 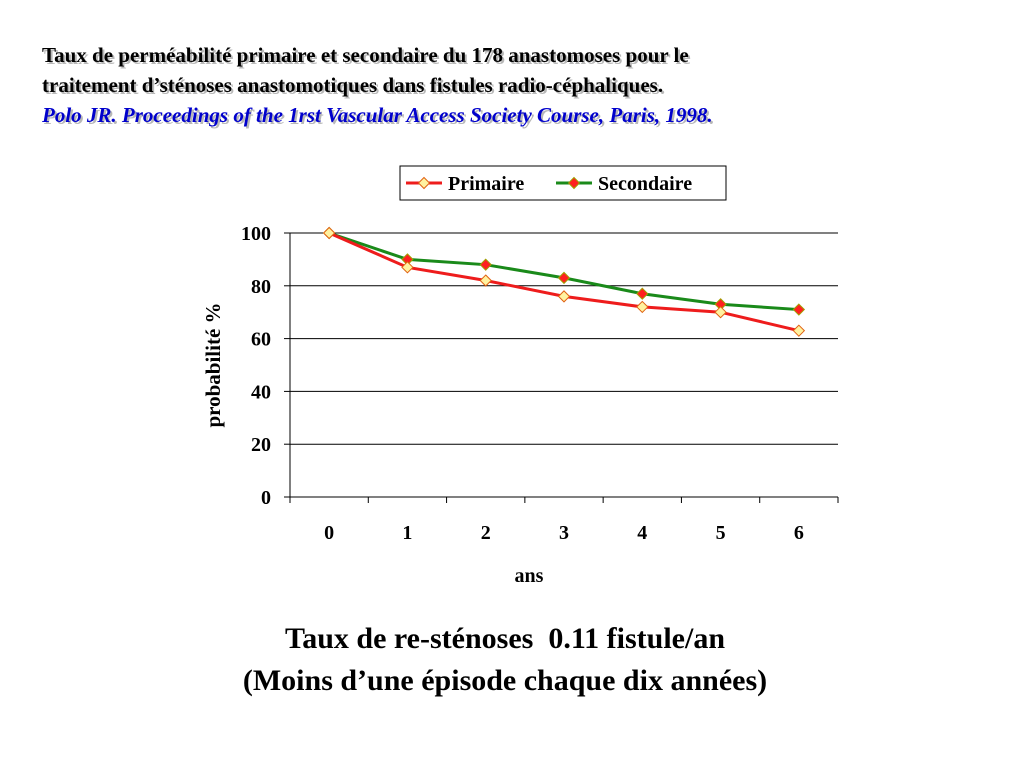 I want to click on y-tick-label: 60, so click(x=261, y=340).